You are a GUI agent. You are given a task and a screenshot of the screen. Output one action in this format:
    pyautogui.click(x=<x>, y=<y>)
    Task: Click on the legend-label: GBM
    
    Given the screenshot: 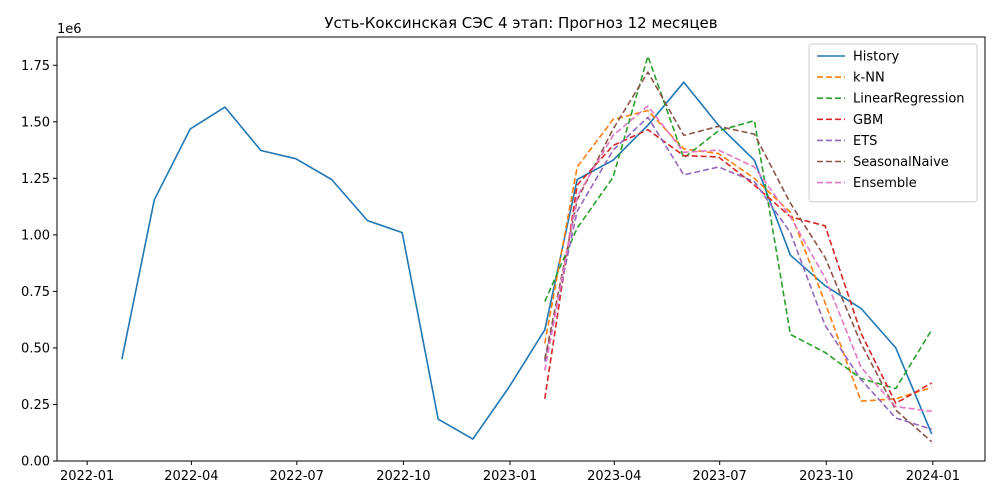 What is the action you would take?
    pyautogui.click(x=868, y=120)
    